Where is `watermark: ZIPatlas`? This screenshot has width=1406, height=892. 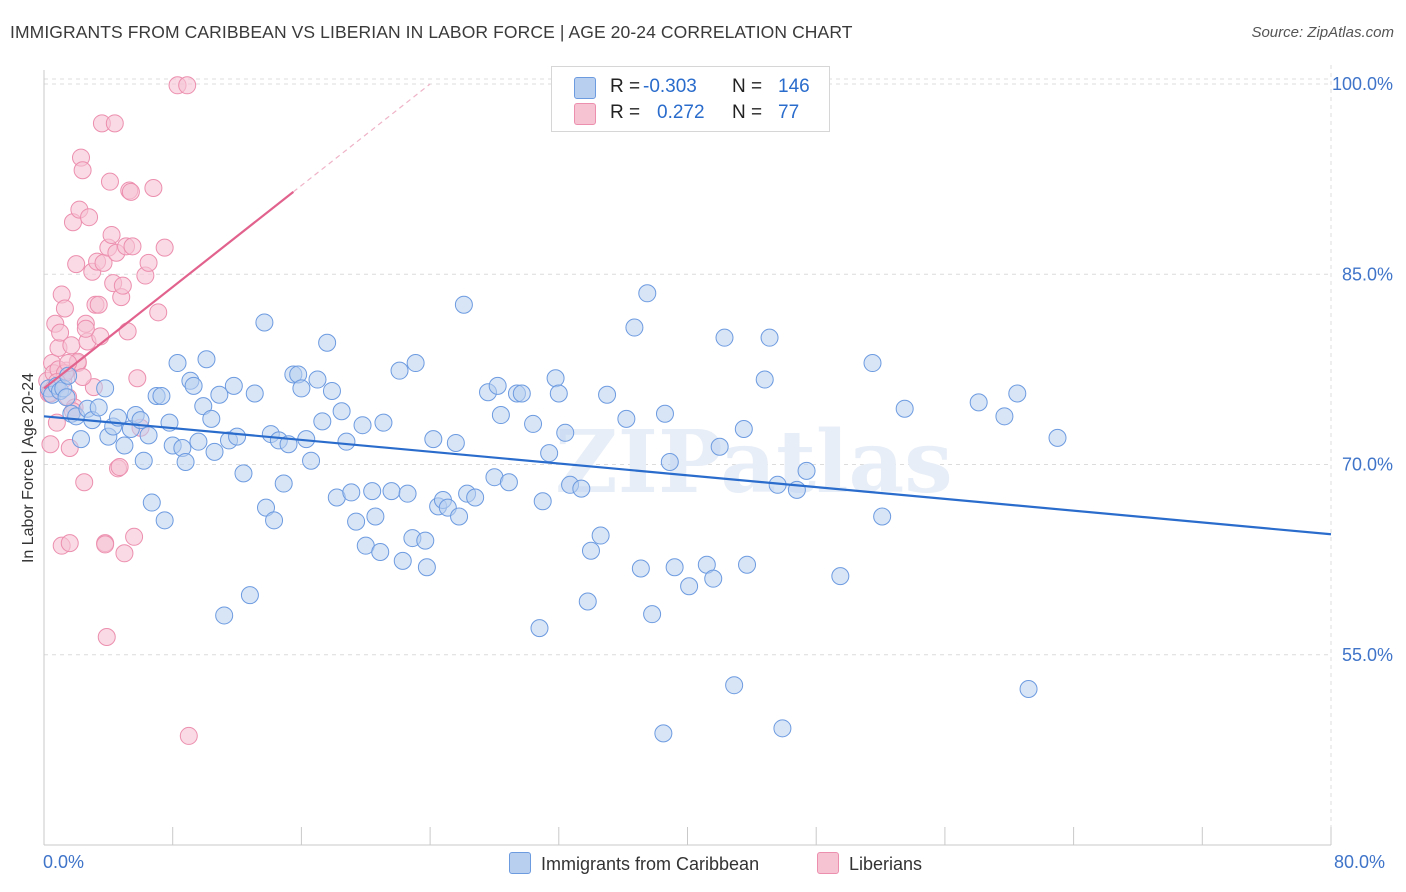
watermark: ZIPatlas is located at coordinates (754, 462).